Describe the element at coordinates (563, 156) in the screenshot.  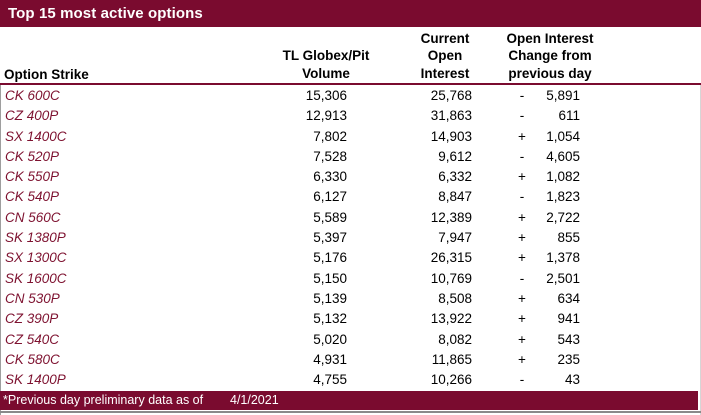
I see `change-value: 4,605` at that location.